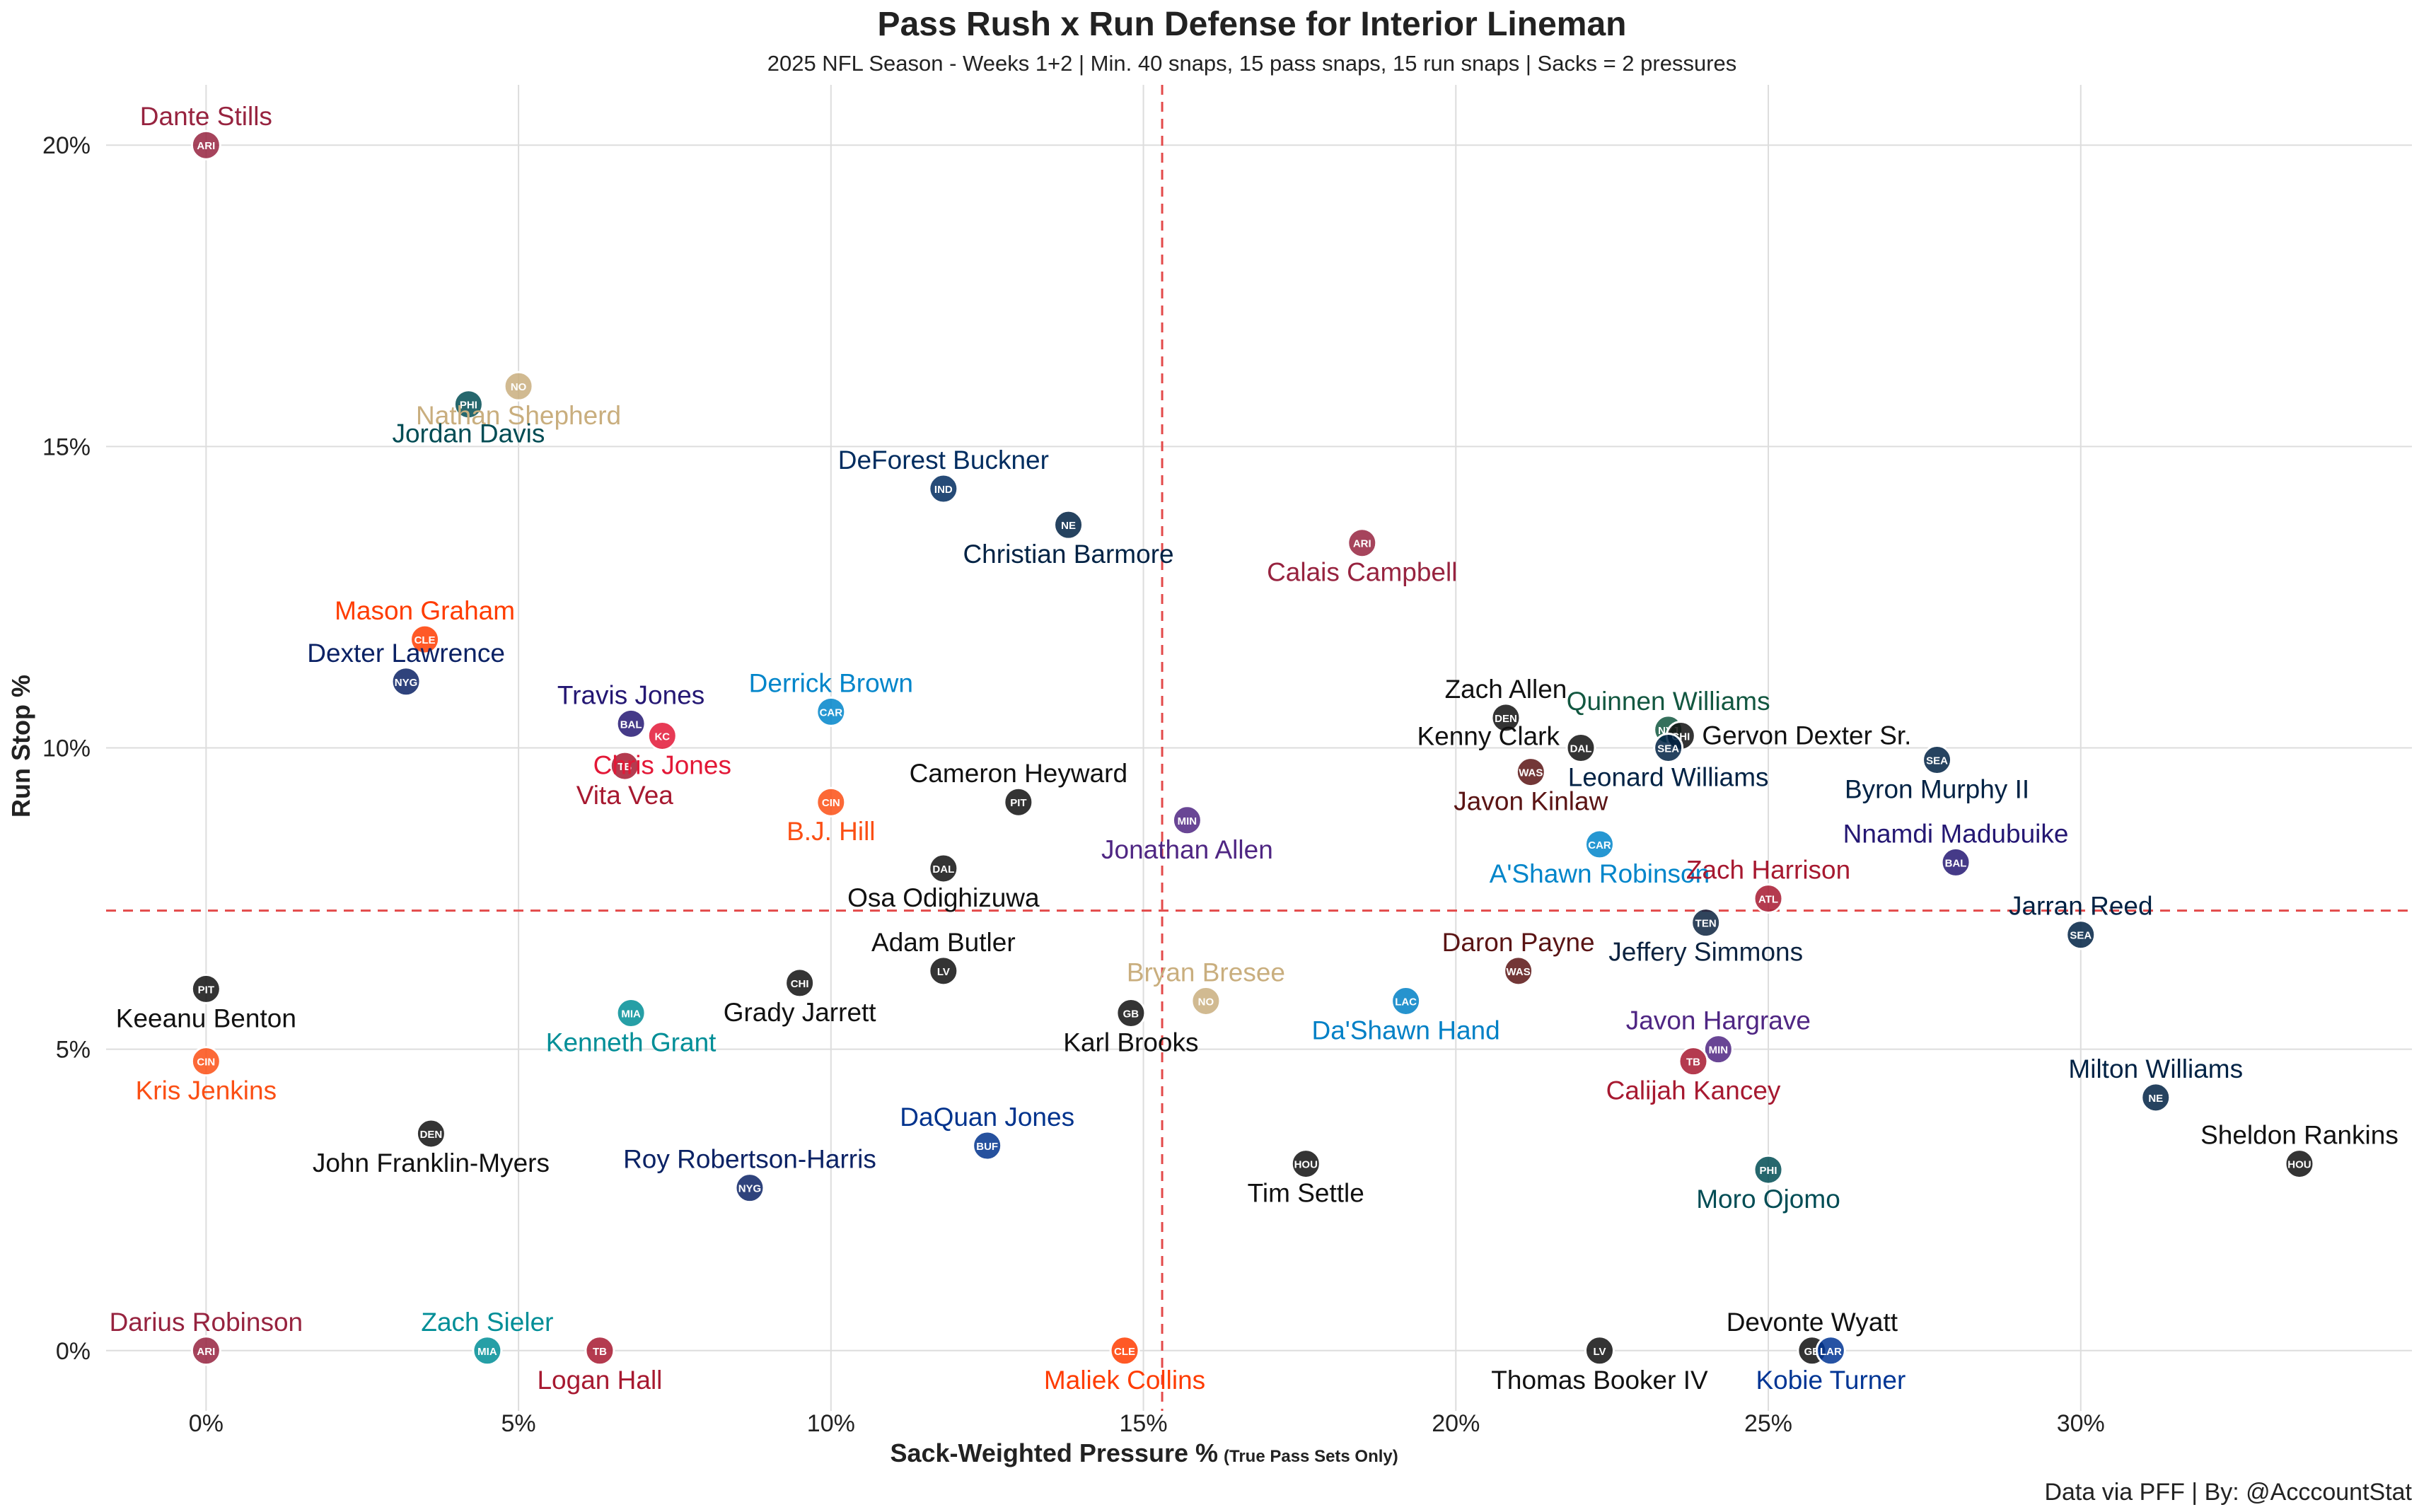 This screenshot has height=1512, width=2419. What do you see at coordinates (206, 1090) in the screenshot?
I see `player-label: Kris Jenkins` at bounding box center [206, 1090].